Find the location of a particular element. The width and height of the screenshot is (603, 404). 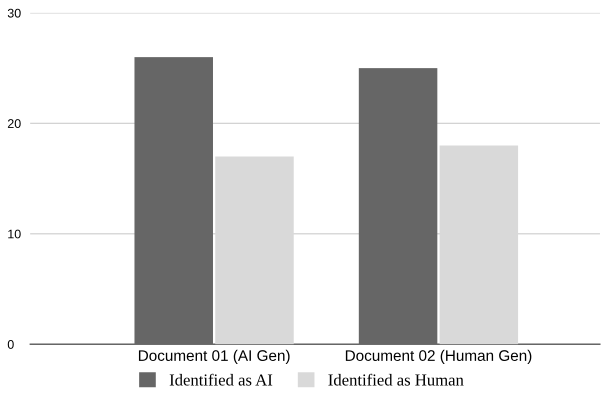

y-tick-label: 30 is located at coordinates (14, 13).